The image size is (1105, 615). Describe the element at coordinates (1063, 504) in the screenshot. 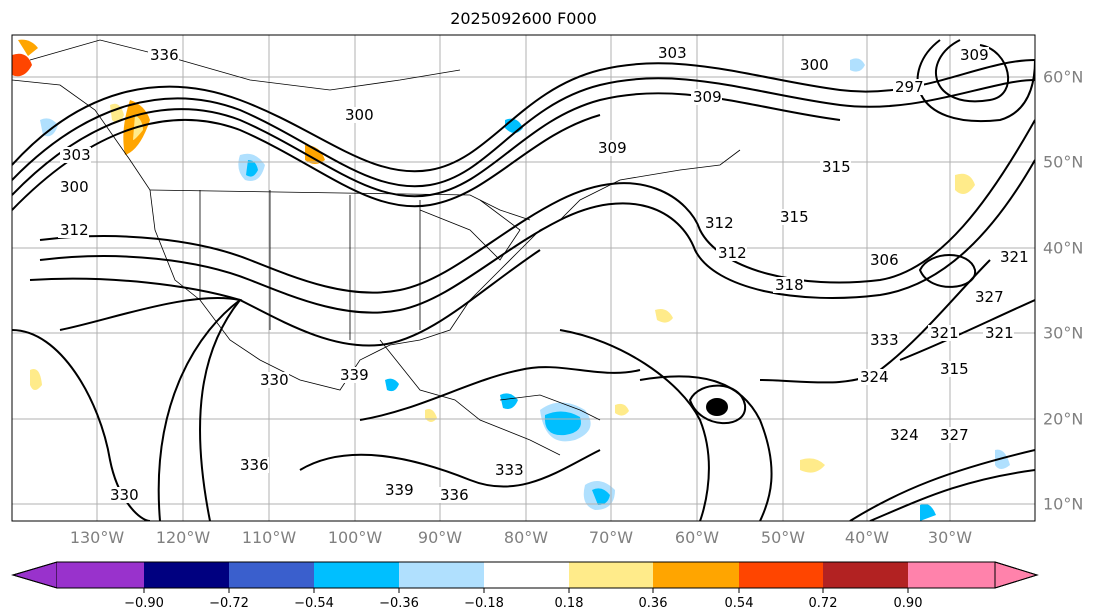

I see `lat-label: 10°N` at that location.